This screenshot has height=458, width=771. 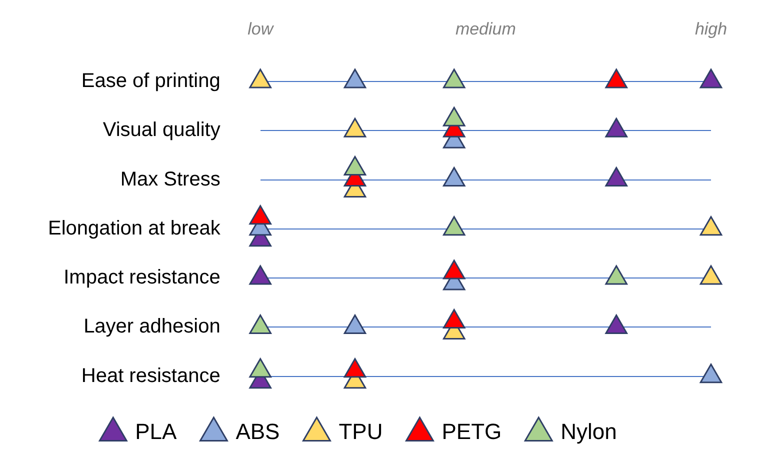 I want to click on text: medium, so click(x=485, y=29).